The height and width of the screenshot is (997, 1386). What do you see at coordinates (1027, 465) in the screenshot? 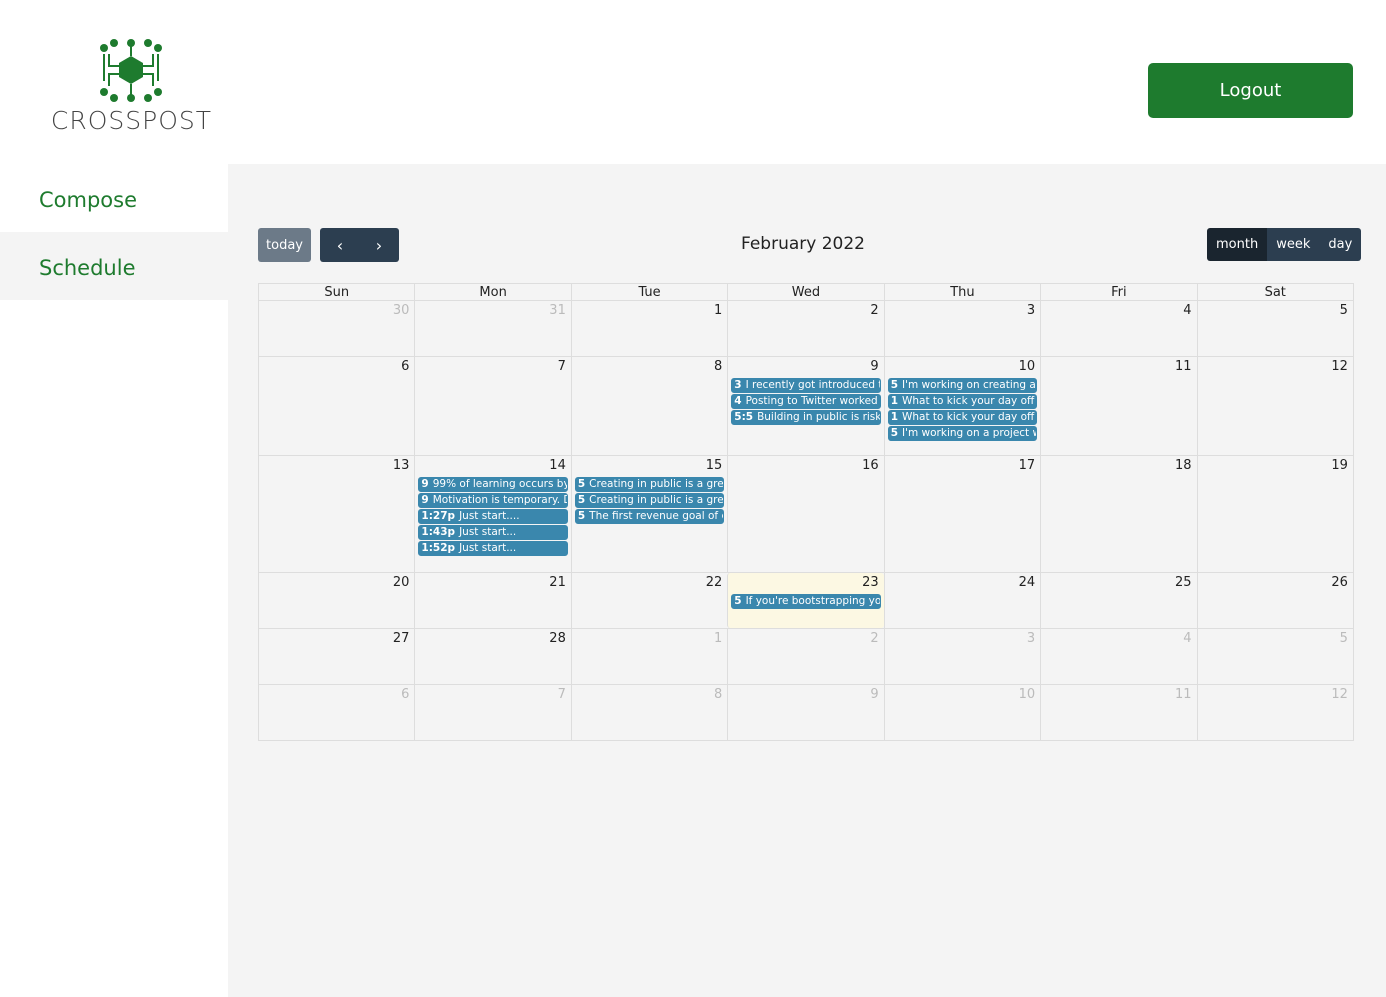
I see `day-number: 17` at bounding box center [1027, 465].